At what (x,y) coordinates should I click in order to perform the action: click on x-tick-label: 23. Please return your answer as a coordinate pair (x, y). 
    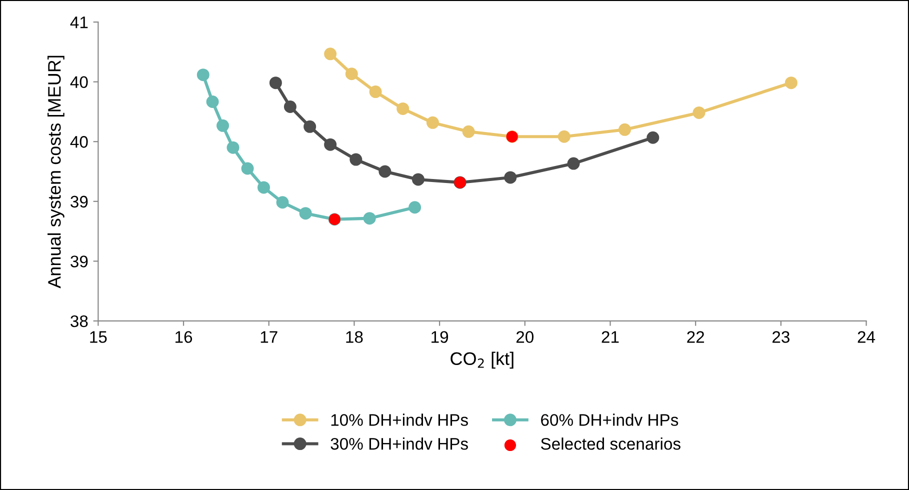
    Looking at the image, I should click on (781, 337).